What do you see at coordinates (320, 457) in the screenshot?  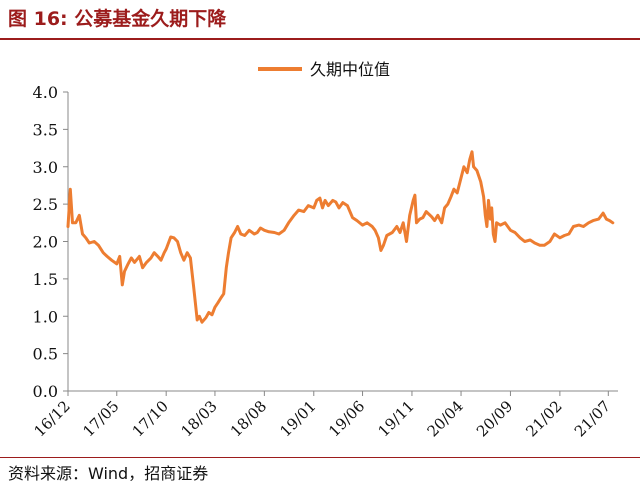 I see `source-rule` at bounding box center [320, 457].